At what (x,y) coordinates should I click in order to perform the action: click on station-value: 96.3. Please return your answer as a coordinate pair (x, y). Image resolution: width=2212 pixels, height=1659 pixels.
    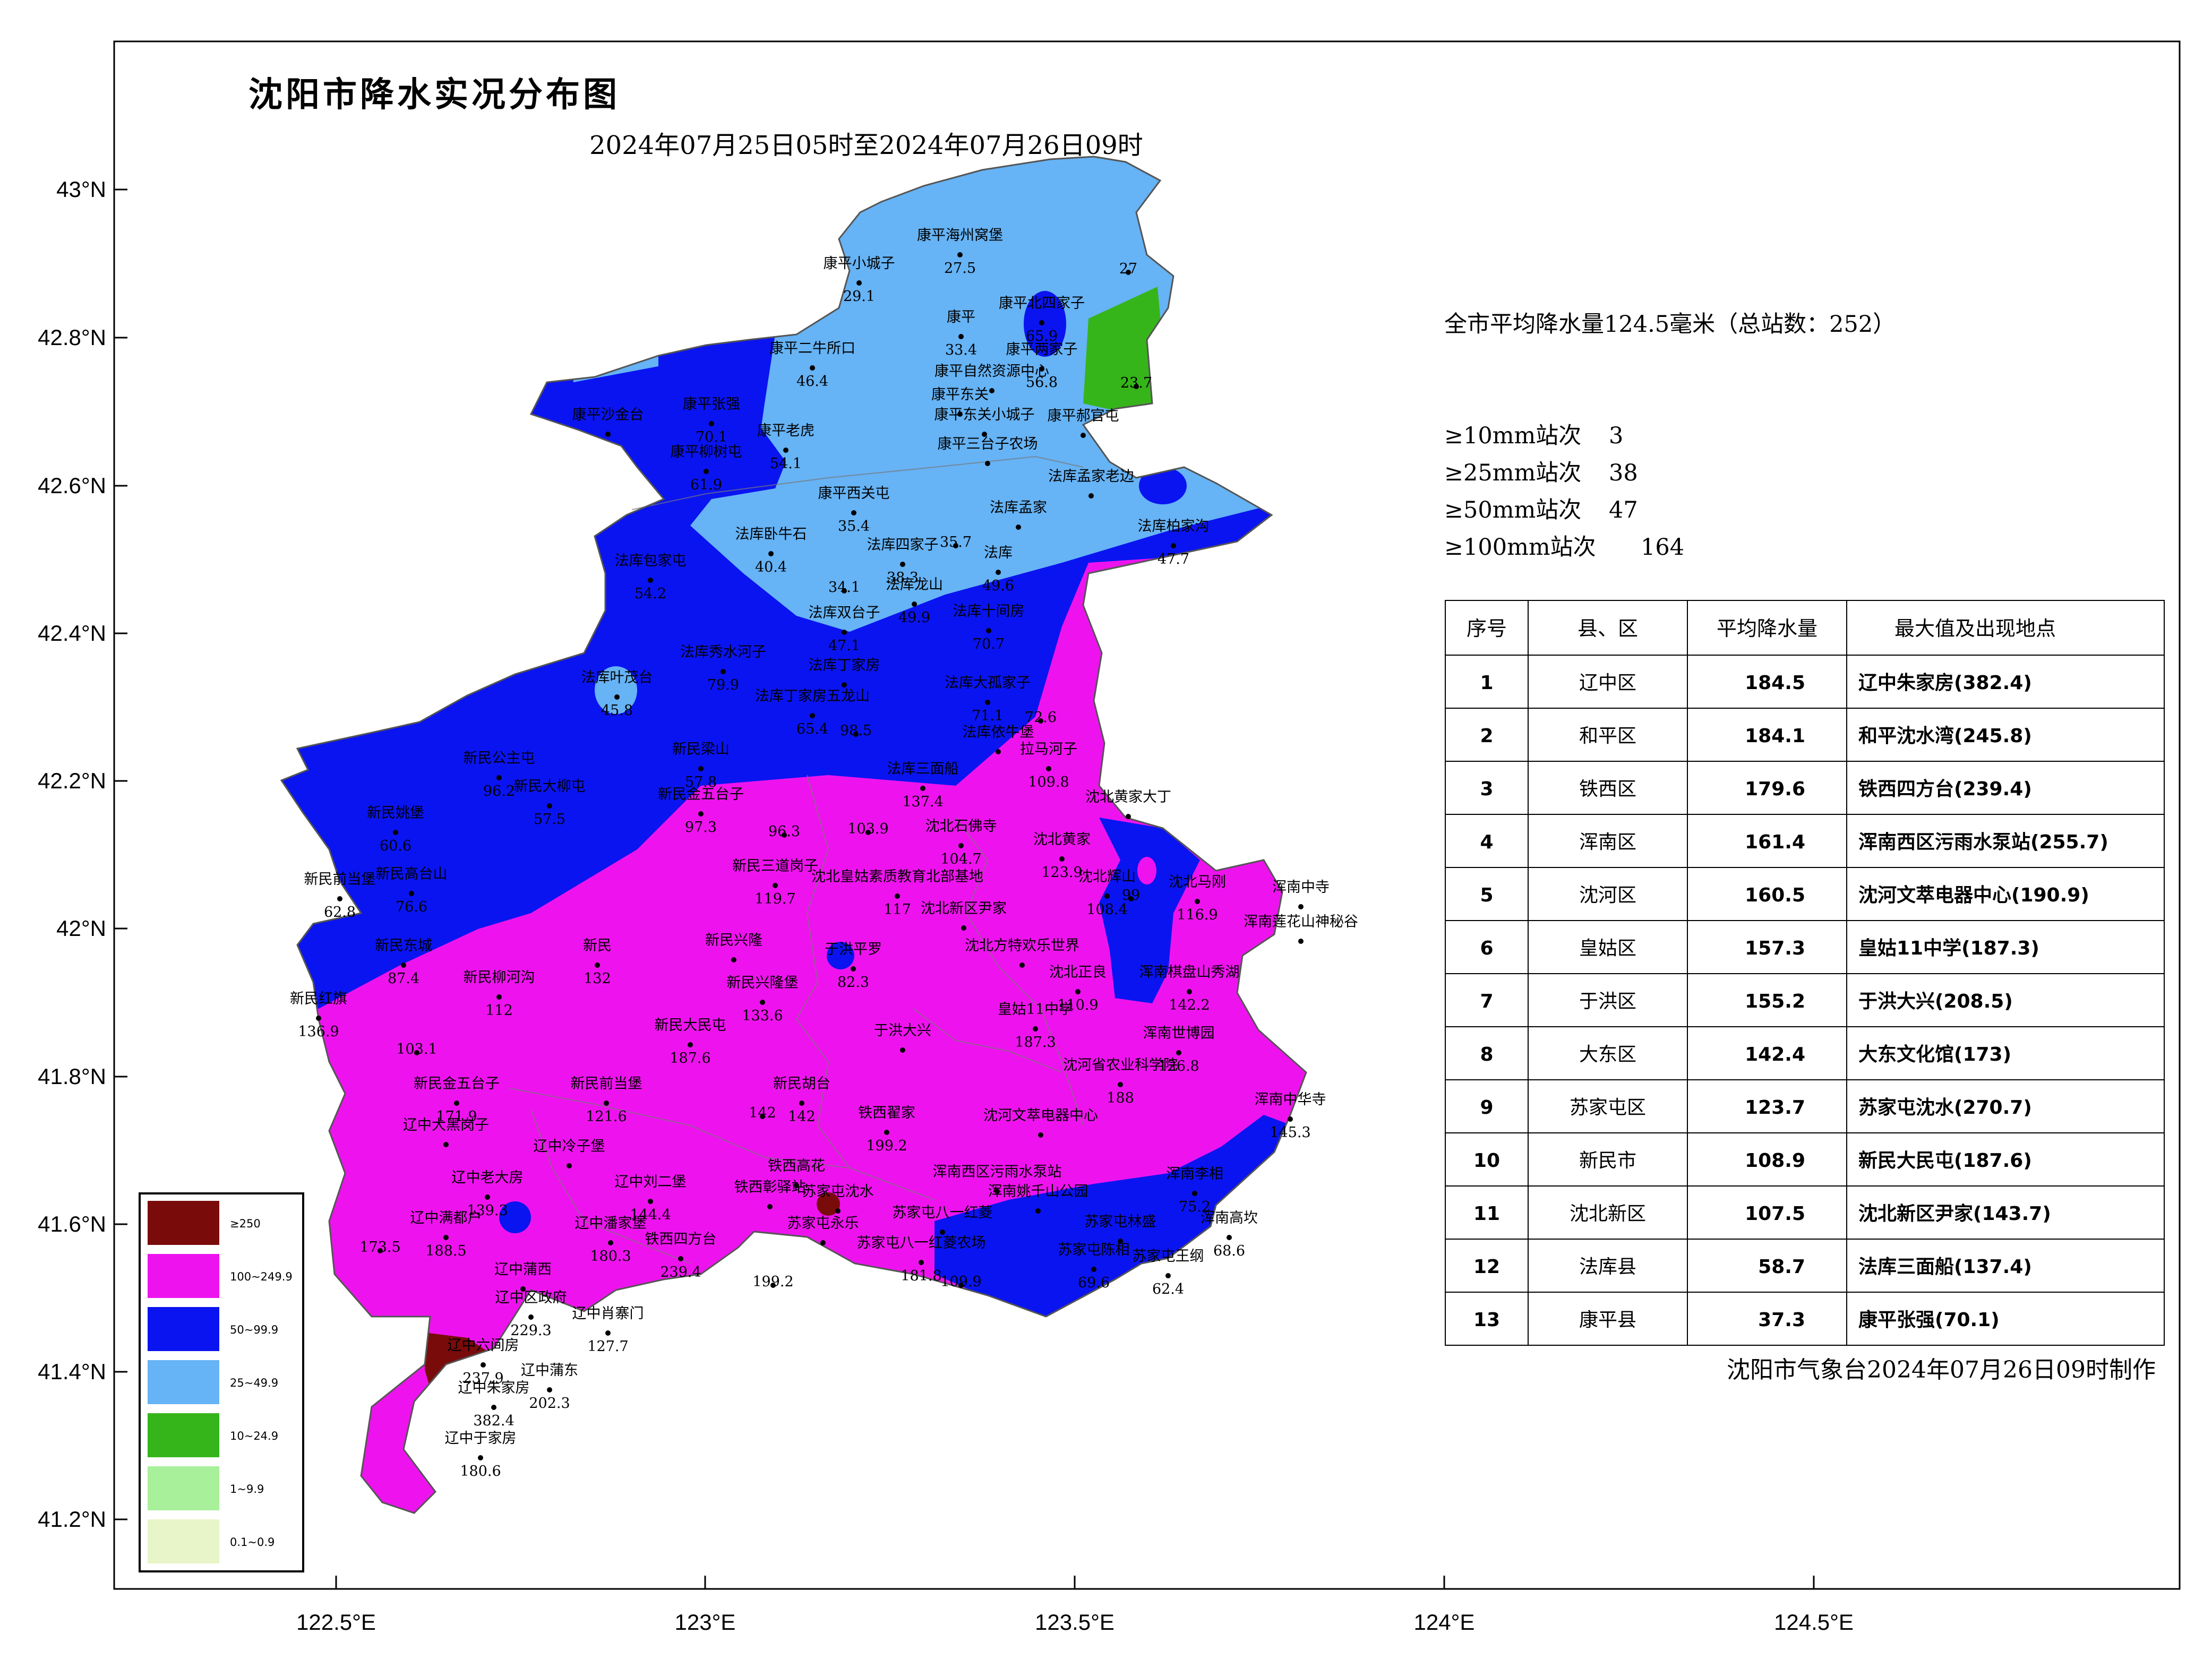
    Looking at the image, I should click on (784, 831).